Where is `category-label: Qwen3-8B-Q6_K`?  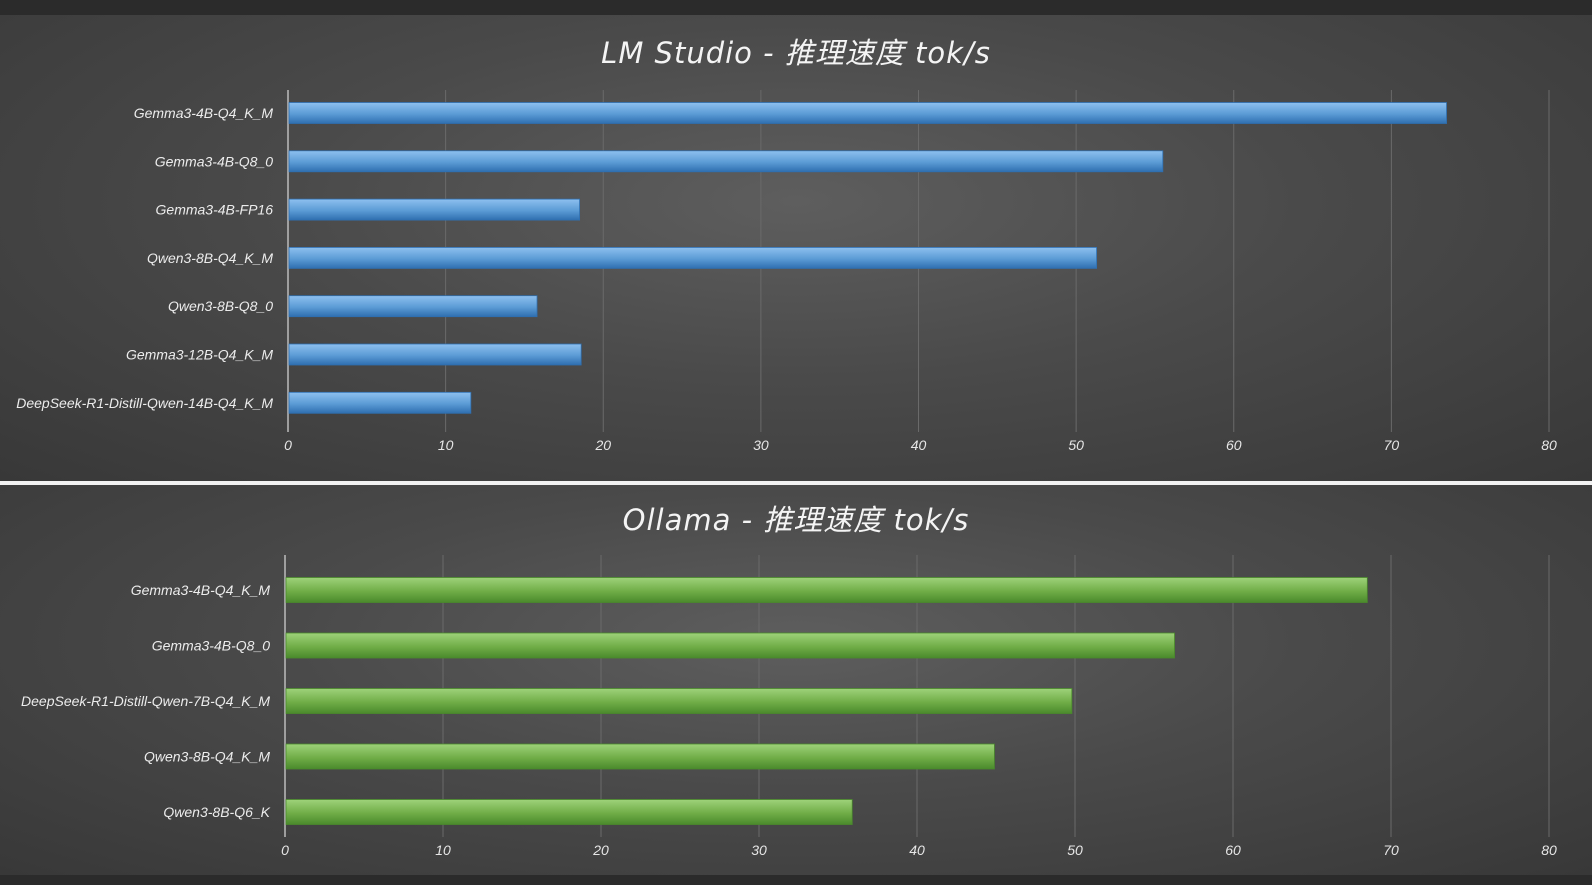
category-label: Qwen3-8B-Q6_K is located at coordinates (216, 812).